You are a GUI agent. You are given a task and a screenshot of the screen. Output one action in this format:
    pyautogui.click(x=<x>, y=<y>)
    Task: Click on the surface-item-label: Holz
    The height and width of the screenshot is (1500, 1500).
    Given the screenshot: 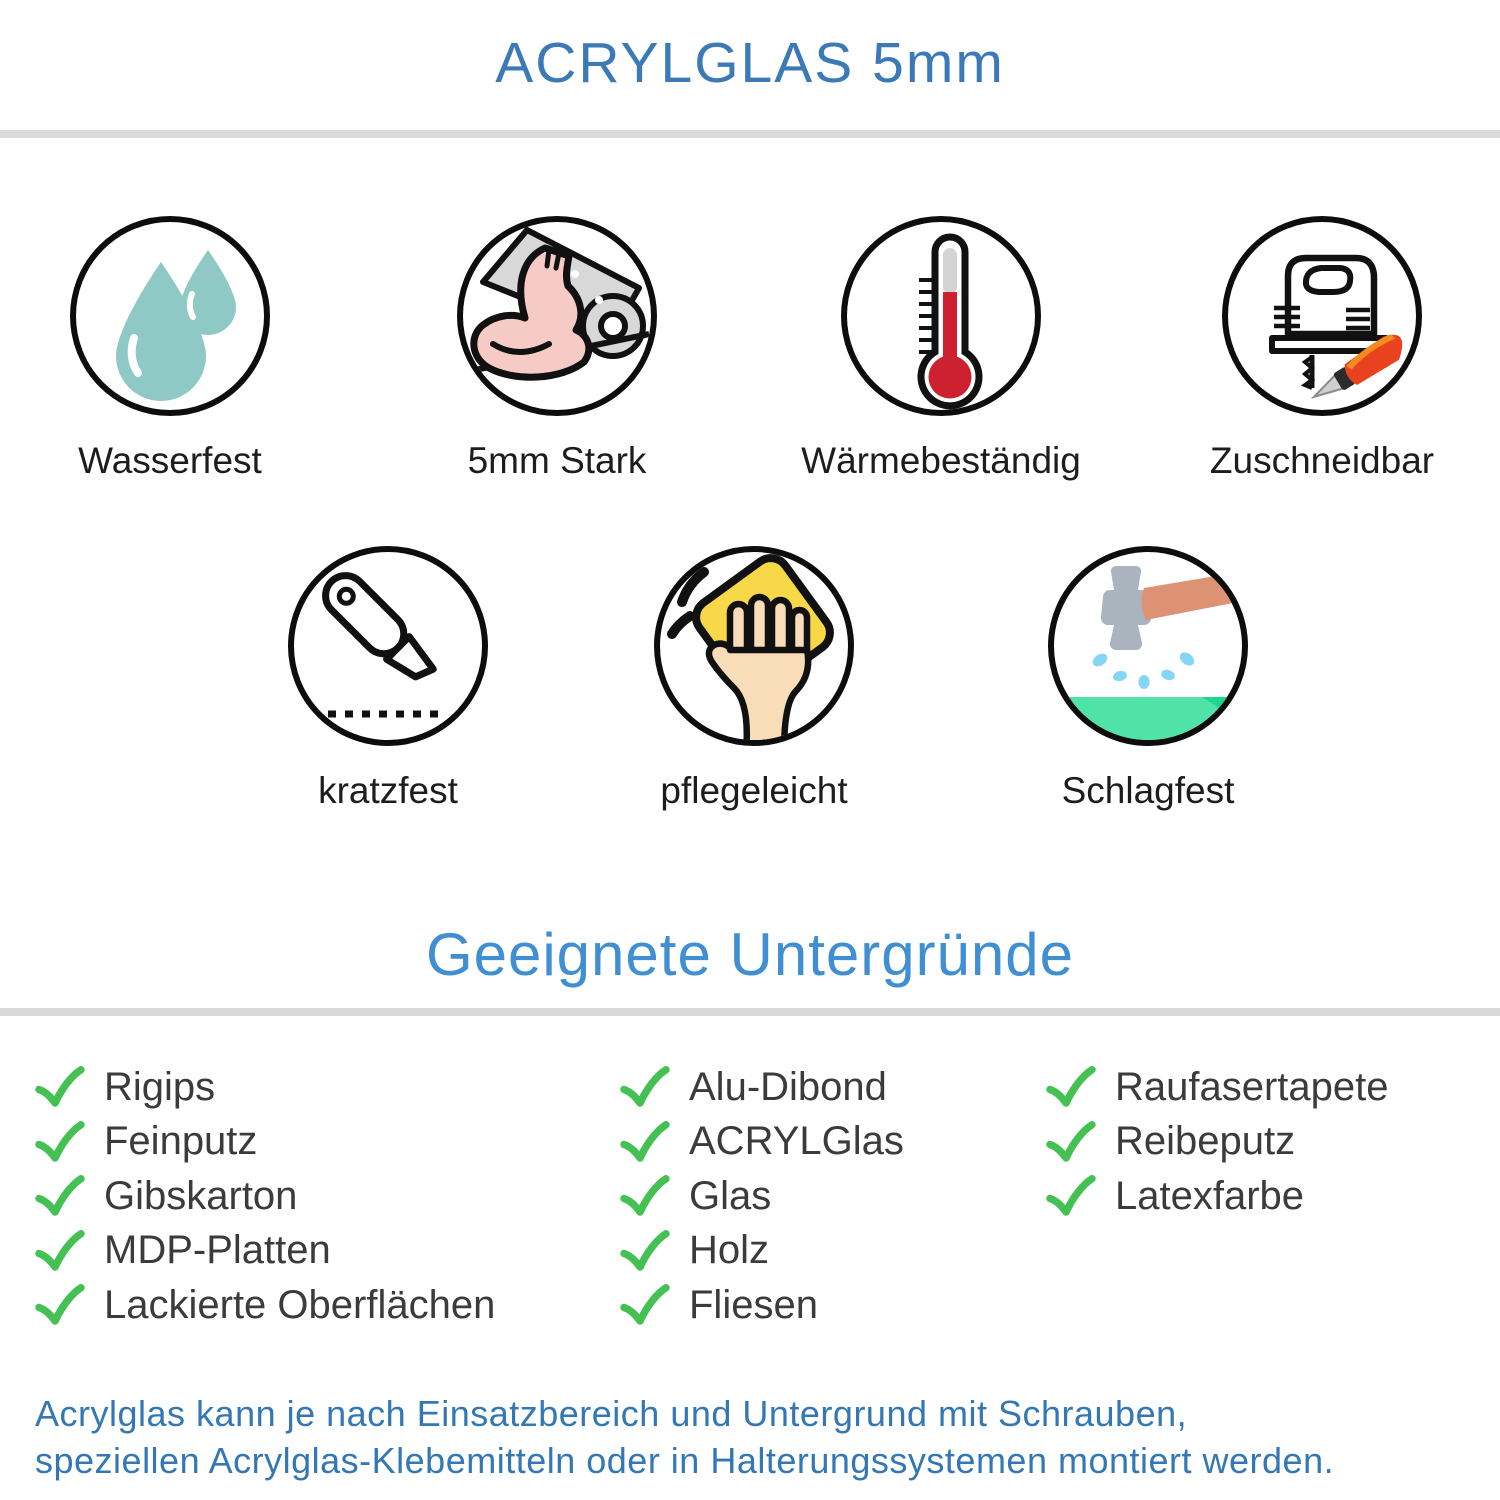 What is the action you would take?
    pyautogui.click(x=729, y=1250)
    